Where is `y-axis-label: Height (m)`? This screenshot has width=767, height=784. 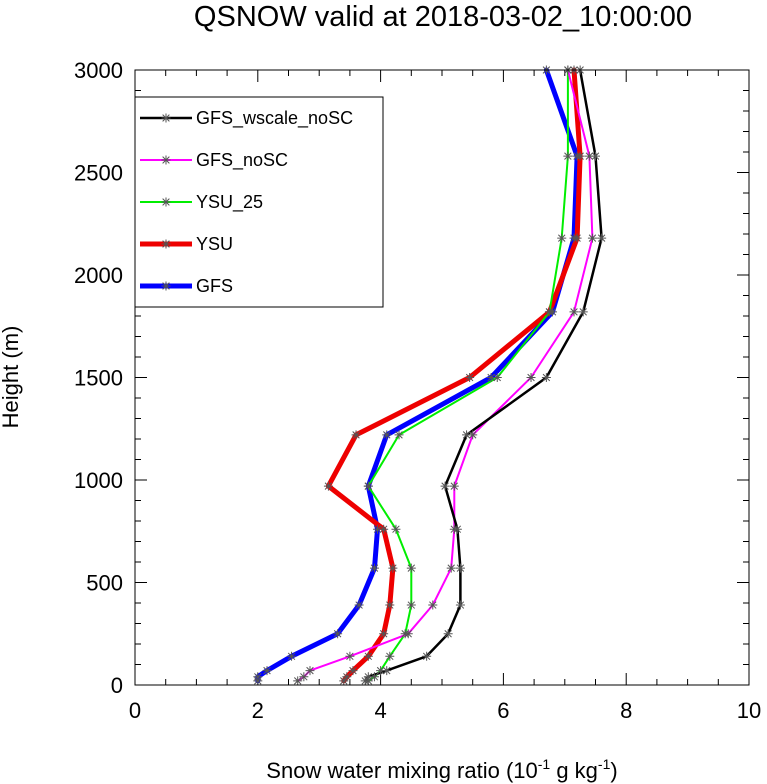 y-axis-label: Height (m) is located at coordinates (11, 377).